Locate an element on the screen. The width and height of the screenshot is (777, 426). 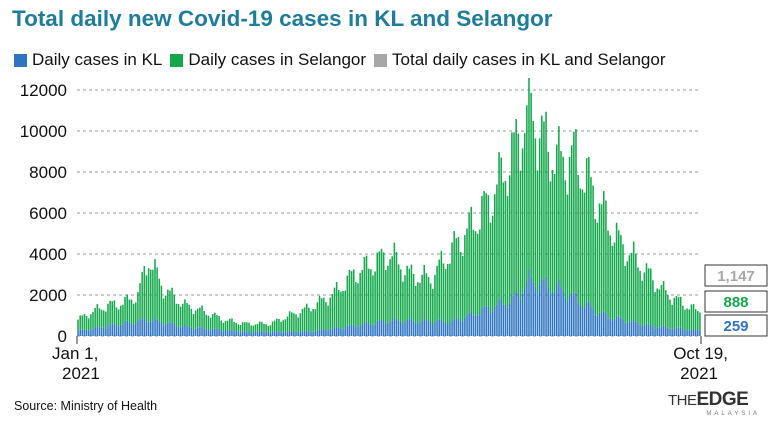
source-note: Source: Ministry of Health is located at coordinates (86, 406).